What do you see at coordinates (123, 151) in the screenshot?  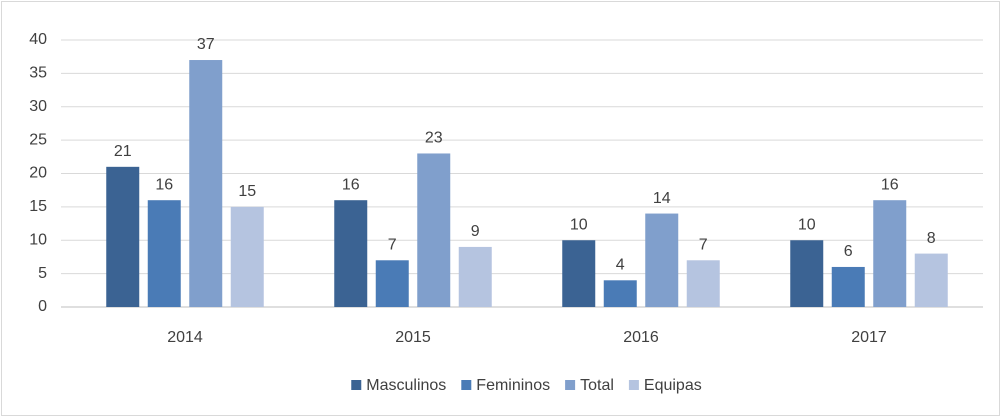 I see `data-label: 21` at bounding box center [123, 151].